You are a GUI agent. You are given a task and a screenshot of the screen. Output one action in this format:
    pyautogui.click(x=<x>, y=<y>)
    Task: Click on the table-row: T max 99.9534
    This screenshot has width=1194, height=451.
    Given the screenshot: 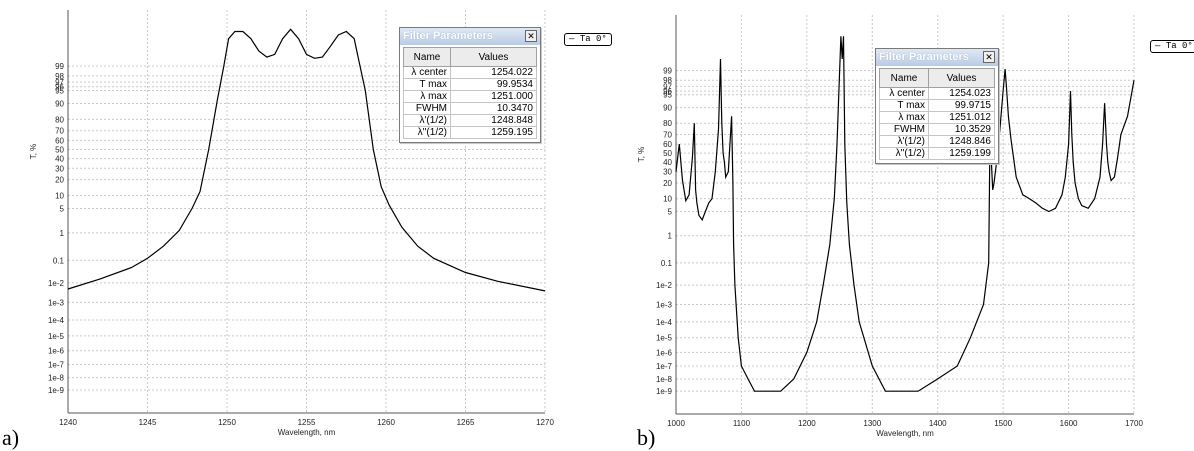 What is the action you would take?
    pyautogui.click(x=470, y=84)
    